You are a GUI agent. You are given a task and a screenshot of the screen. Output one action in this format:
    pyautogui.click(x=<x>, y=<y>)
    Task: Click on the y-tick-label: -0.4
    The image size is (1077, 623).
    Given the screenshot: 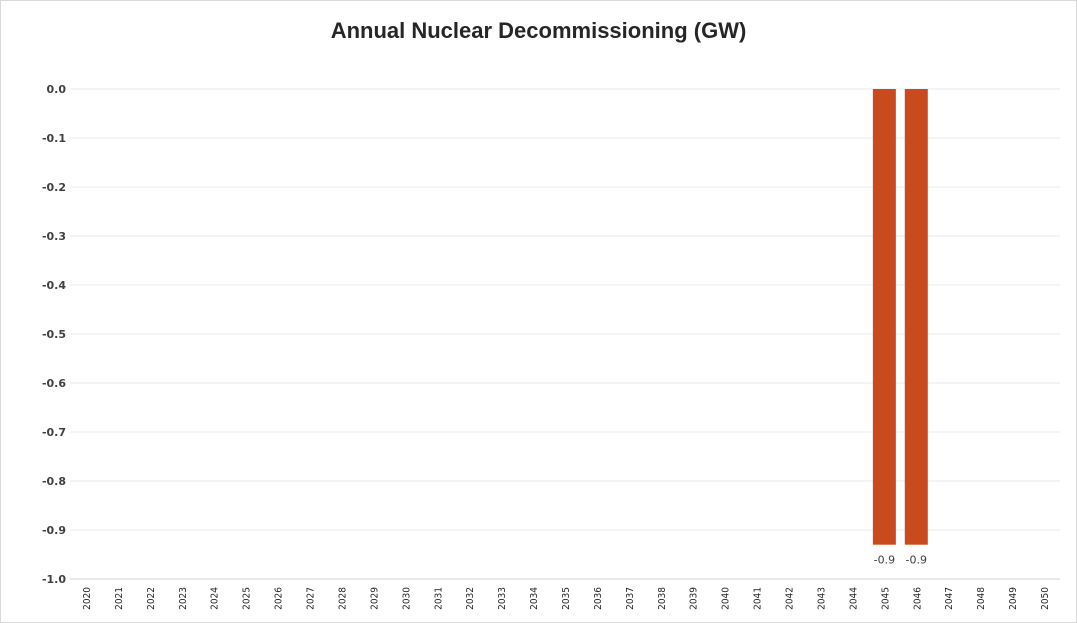 What is the action you would take?
    pyautogui.click(x=54, y=285)
    